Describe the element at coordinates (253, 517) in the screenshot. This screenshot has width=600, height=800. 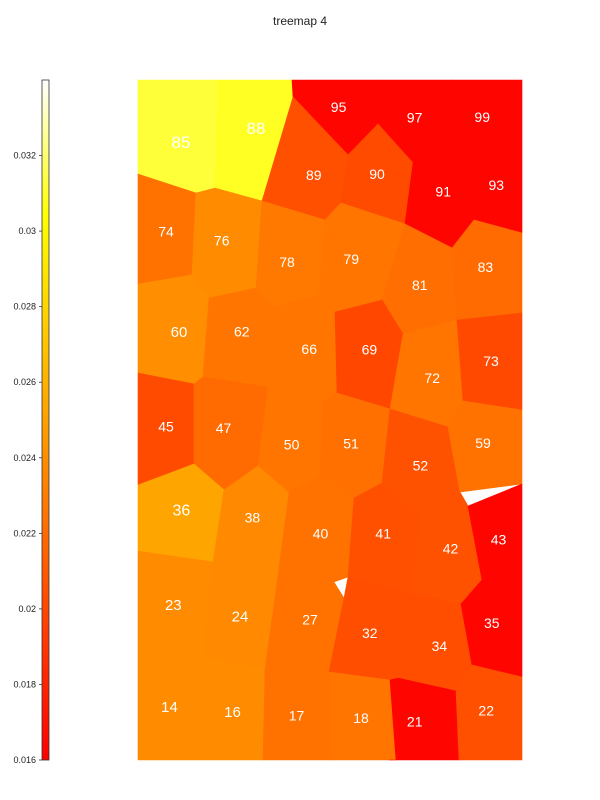
I see `treemap-cell-label: 38` at that location.